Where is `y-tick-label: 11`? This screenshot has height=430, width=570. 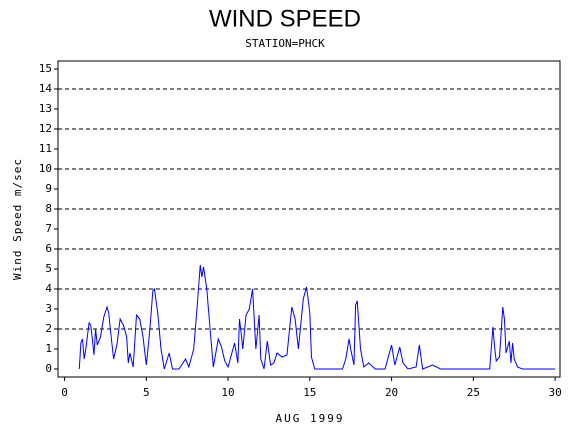
y-tick-label: 11 is located at coordinates (45, 148).